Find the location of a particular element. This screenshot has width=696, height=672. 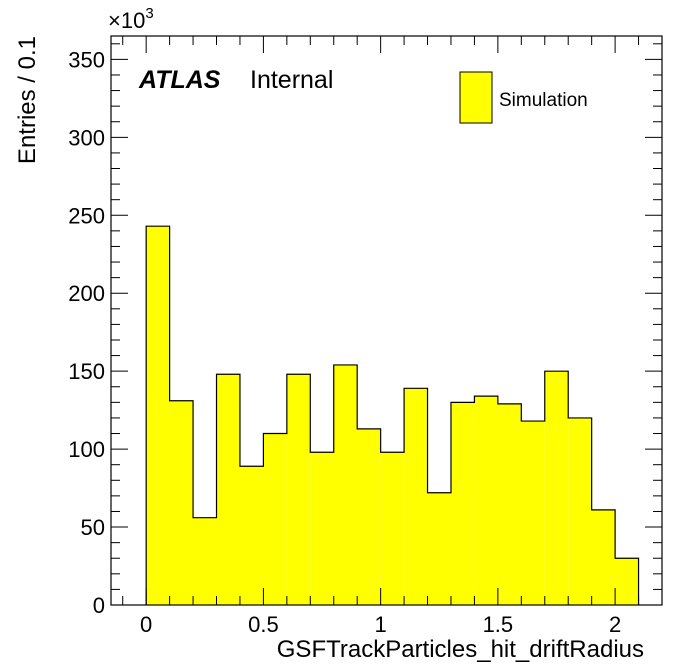

y-tick-label: 0 is located at coordinates (99, 605).